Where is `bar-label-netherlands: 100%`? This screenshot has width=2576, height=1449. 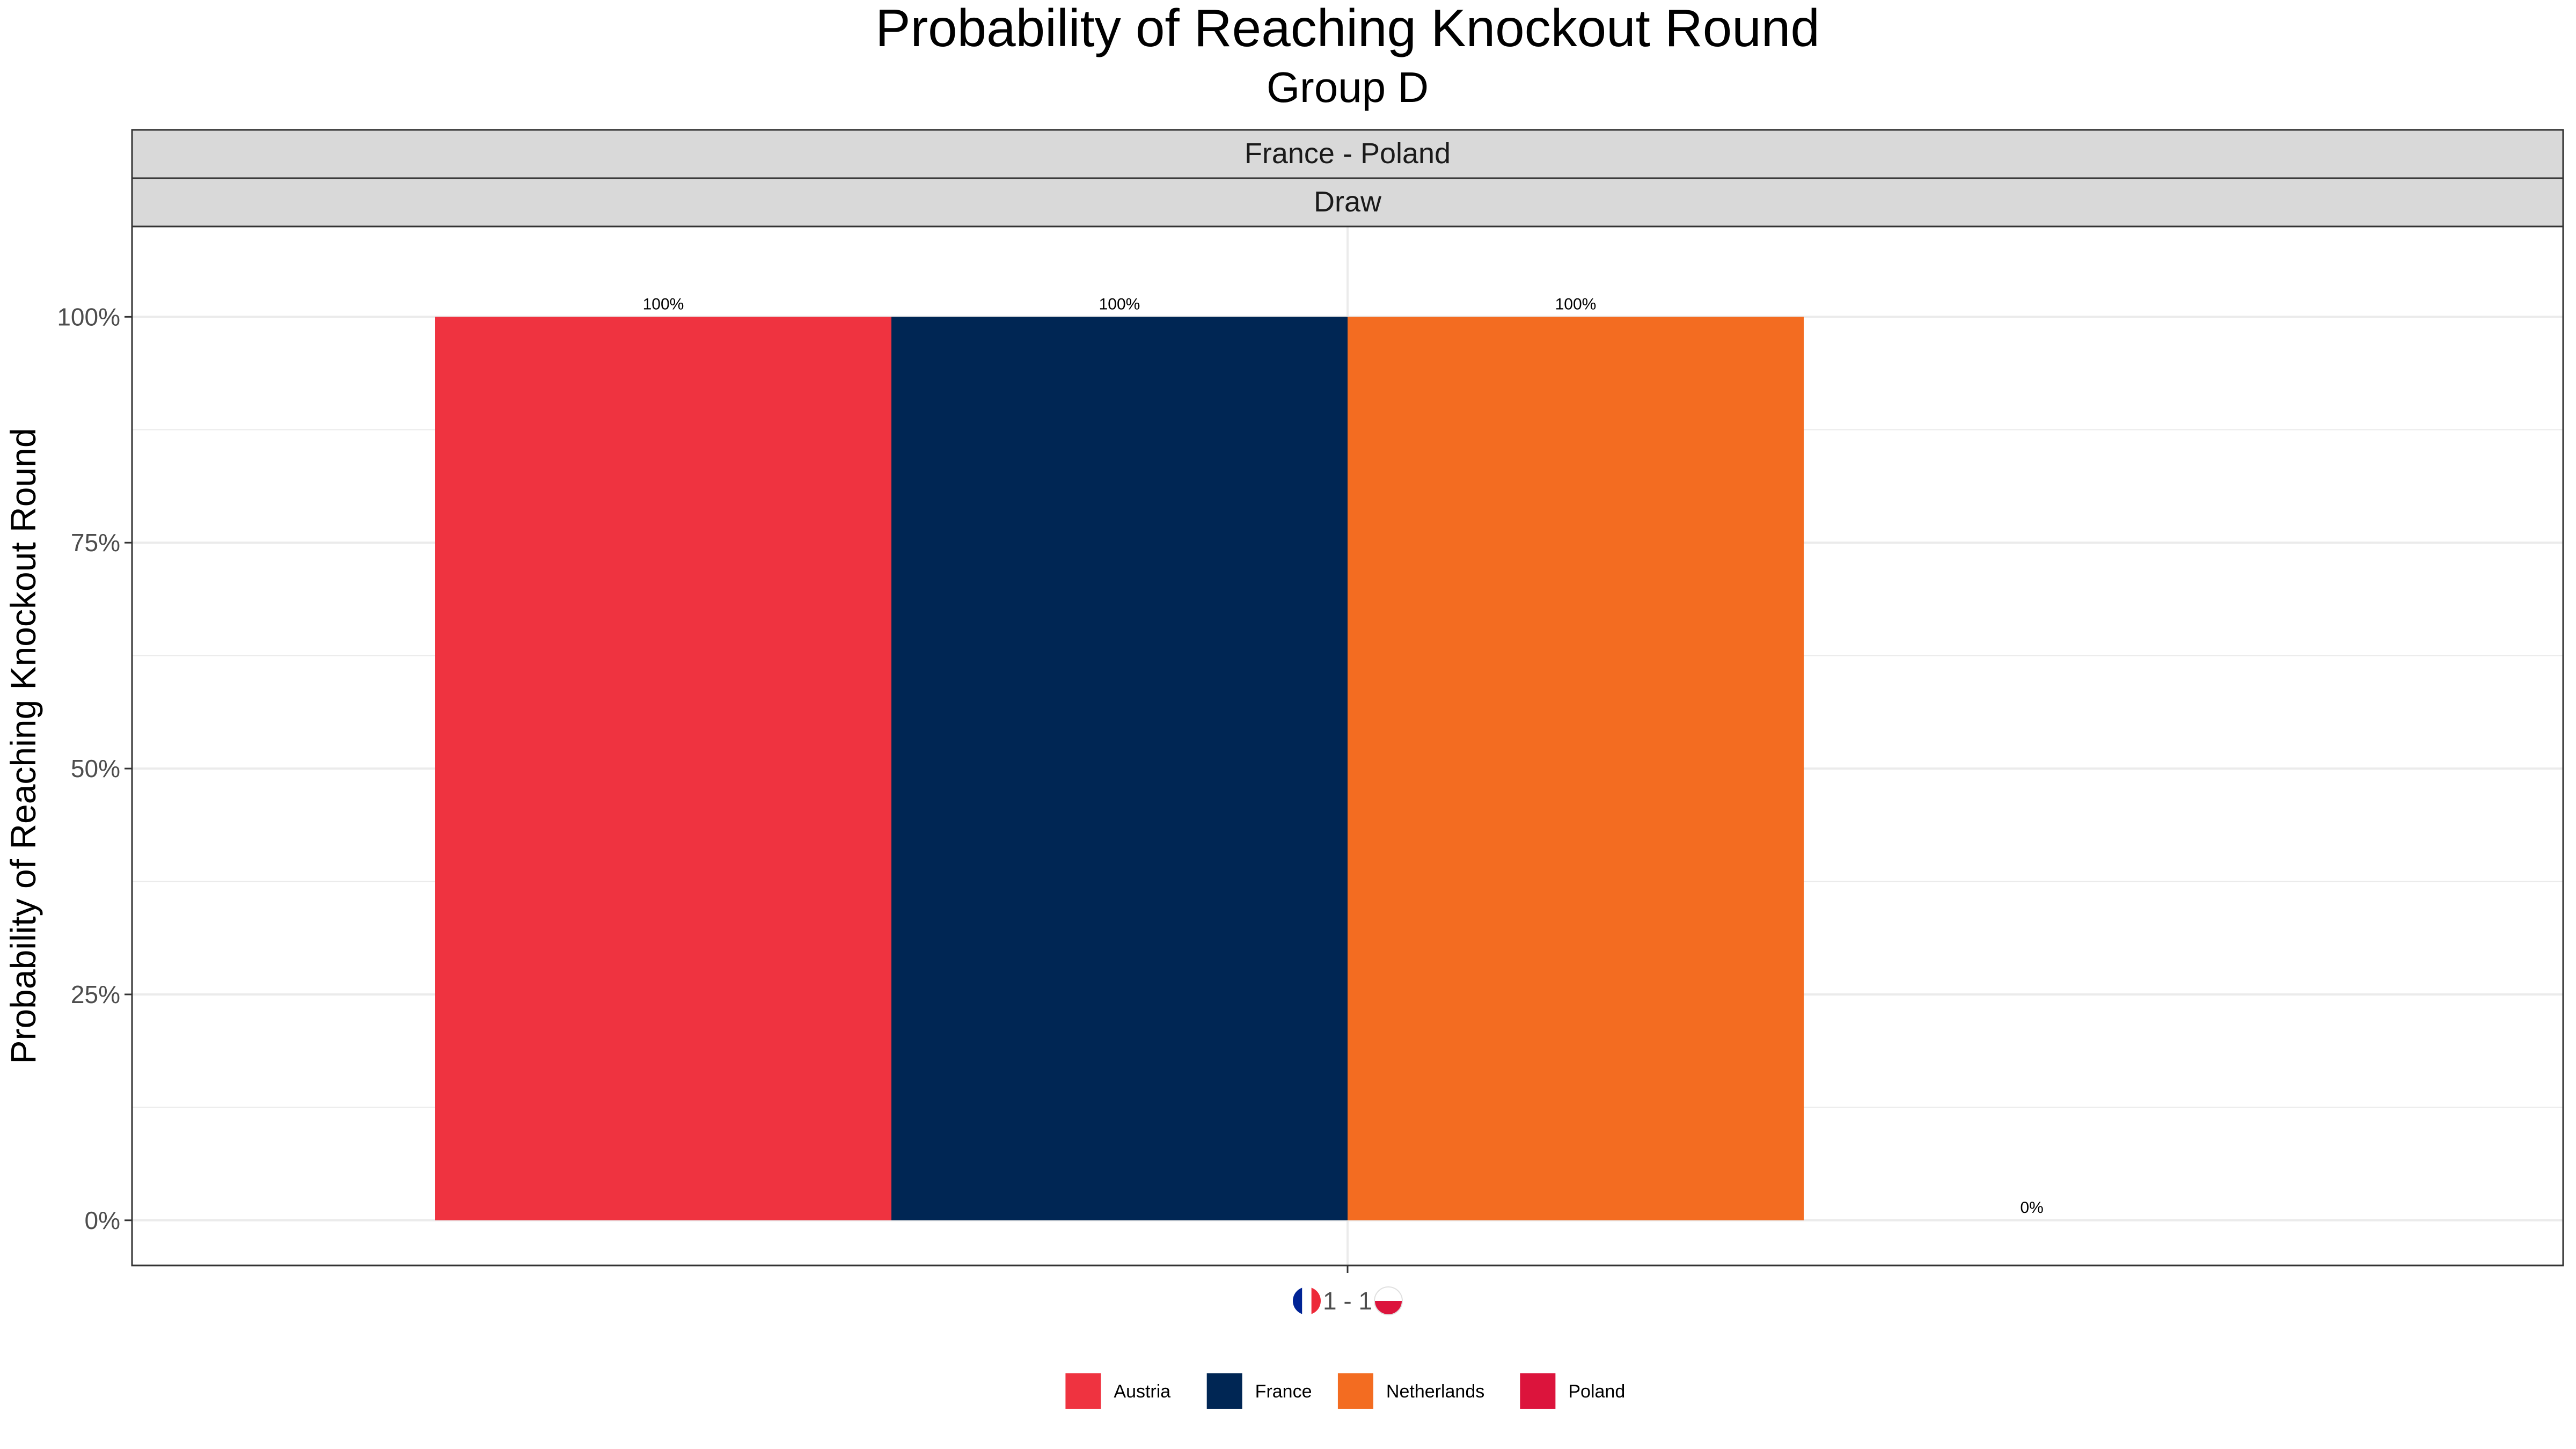 bar-label-netherlands: 100% is located at coordinates (1576, 304).